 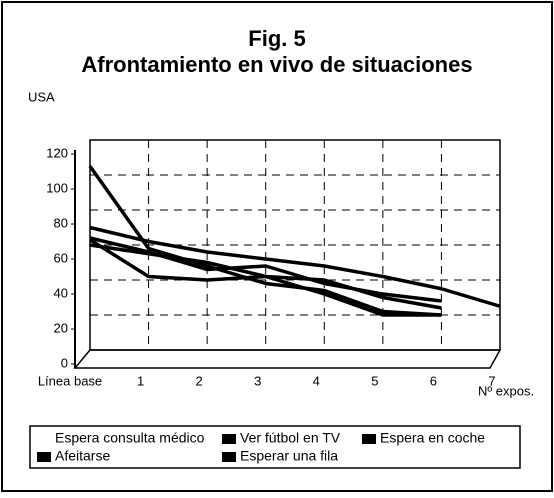 What do you see at coordinates (290, 438) in the screenshot?
I see `legend-label: Ver fútbol en TV` at bounding box center [290, 438].